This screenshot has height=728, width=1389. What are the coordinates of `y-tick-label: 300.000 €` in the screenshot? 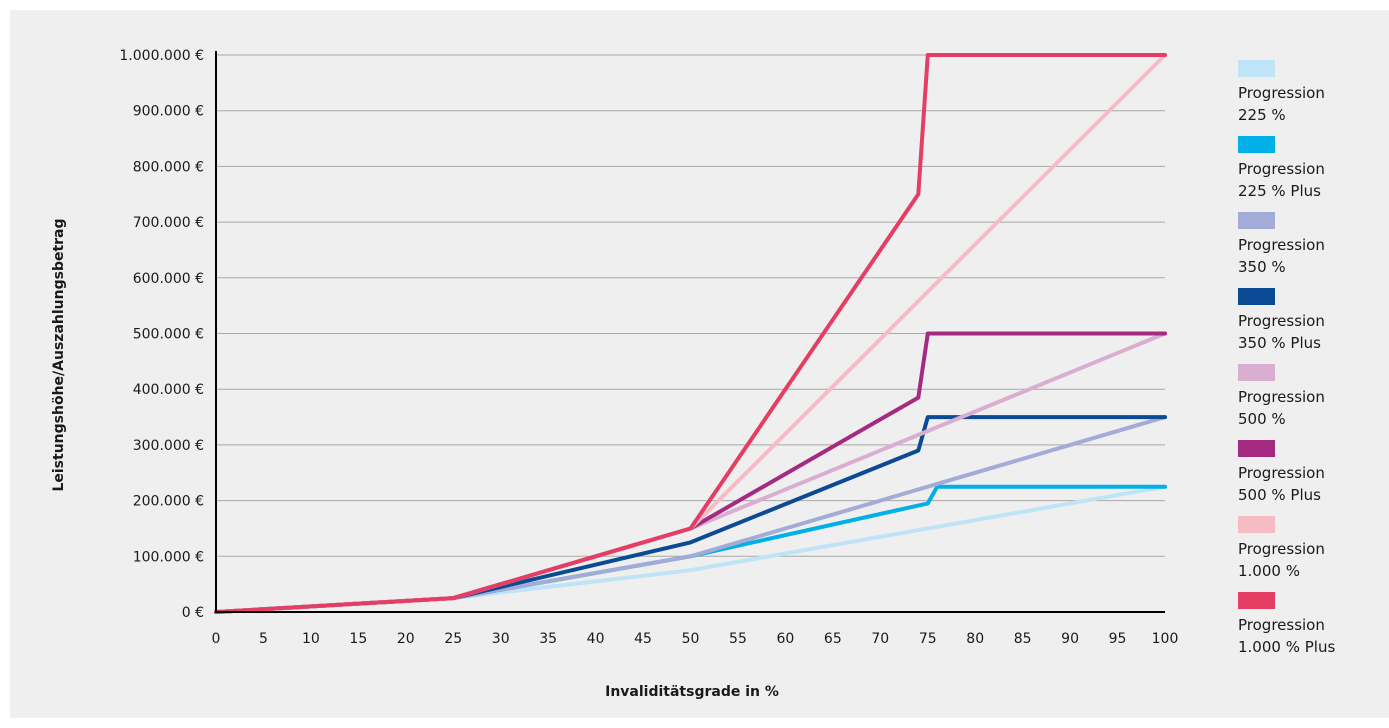 It's located at (168, 446).